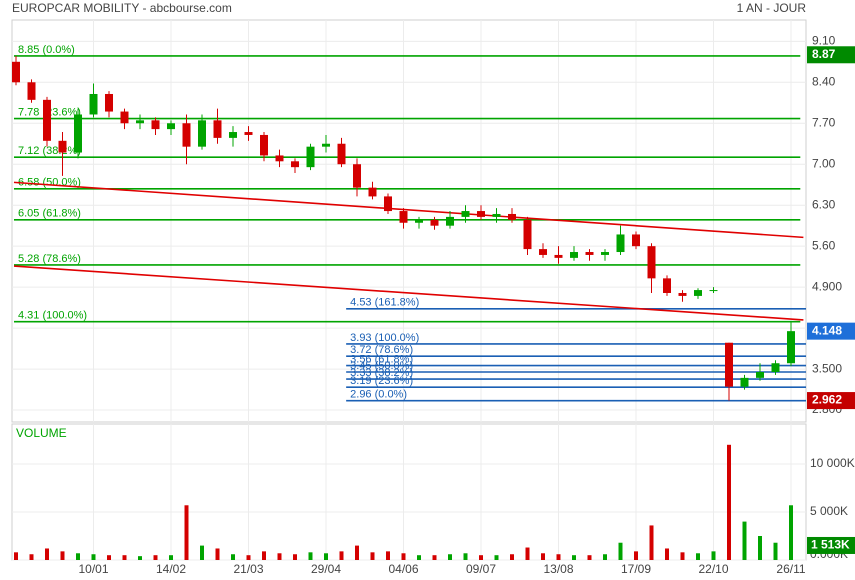 The width and height of the screenshot is (855, 580). What do you see at coordinates (824, 122) in the screenshot?
I see `y-tick-label: 7.70` at bounding box center [824, 122].